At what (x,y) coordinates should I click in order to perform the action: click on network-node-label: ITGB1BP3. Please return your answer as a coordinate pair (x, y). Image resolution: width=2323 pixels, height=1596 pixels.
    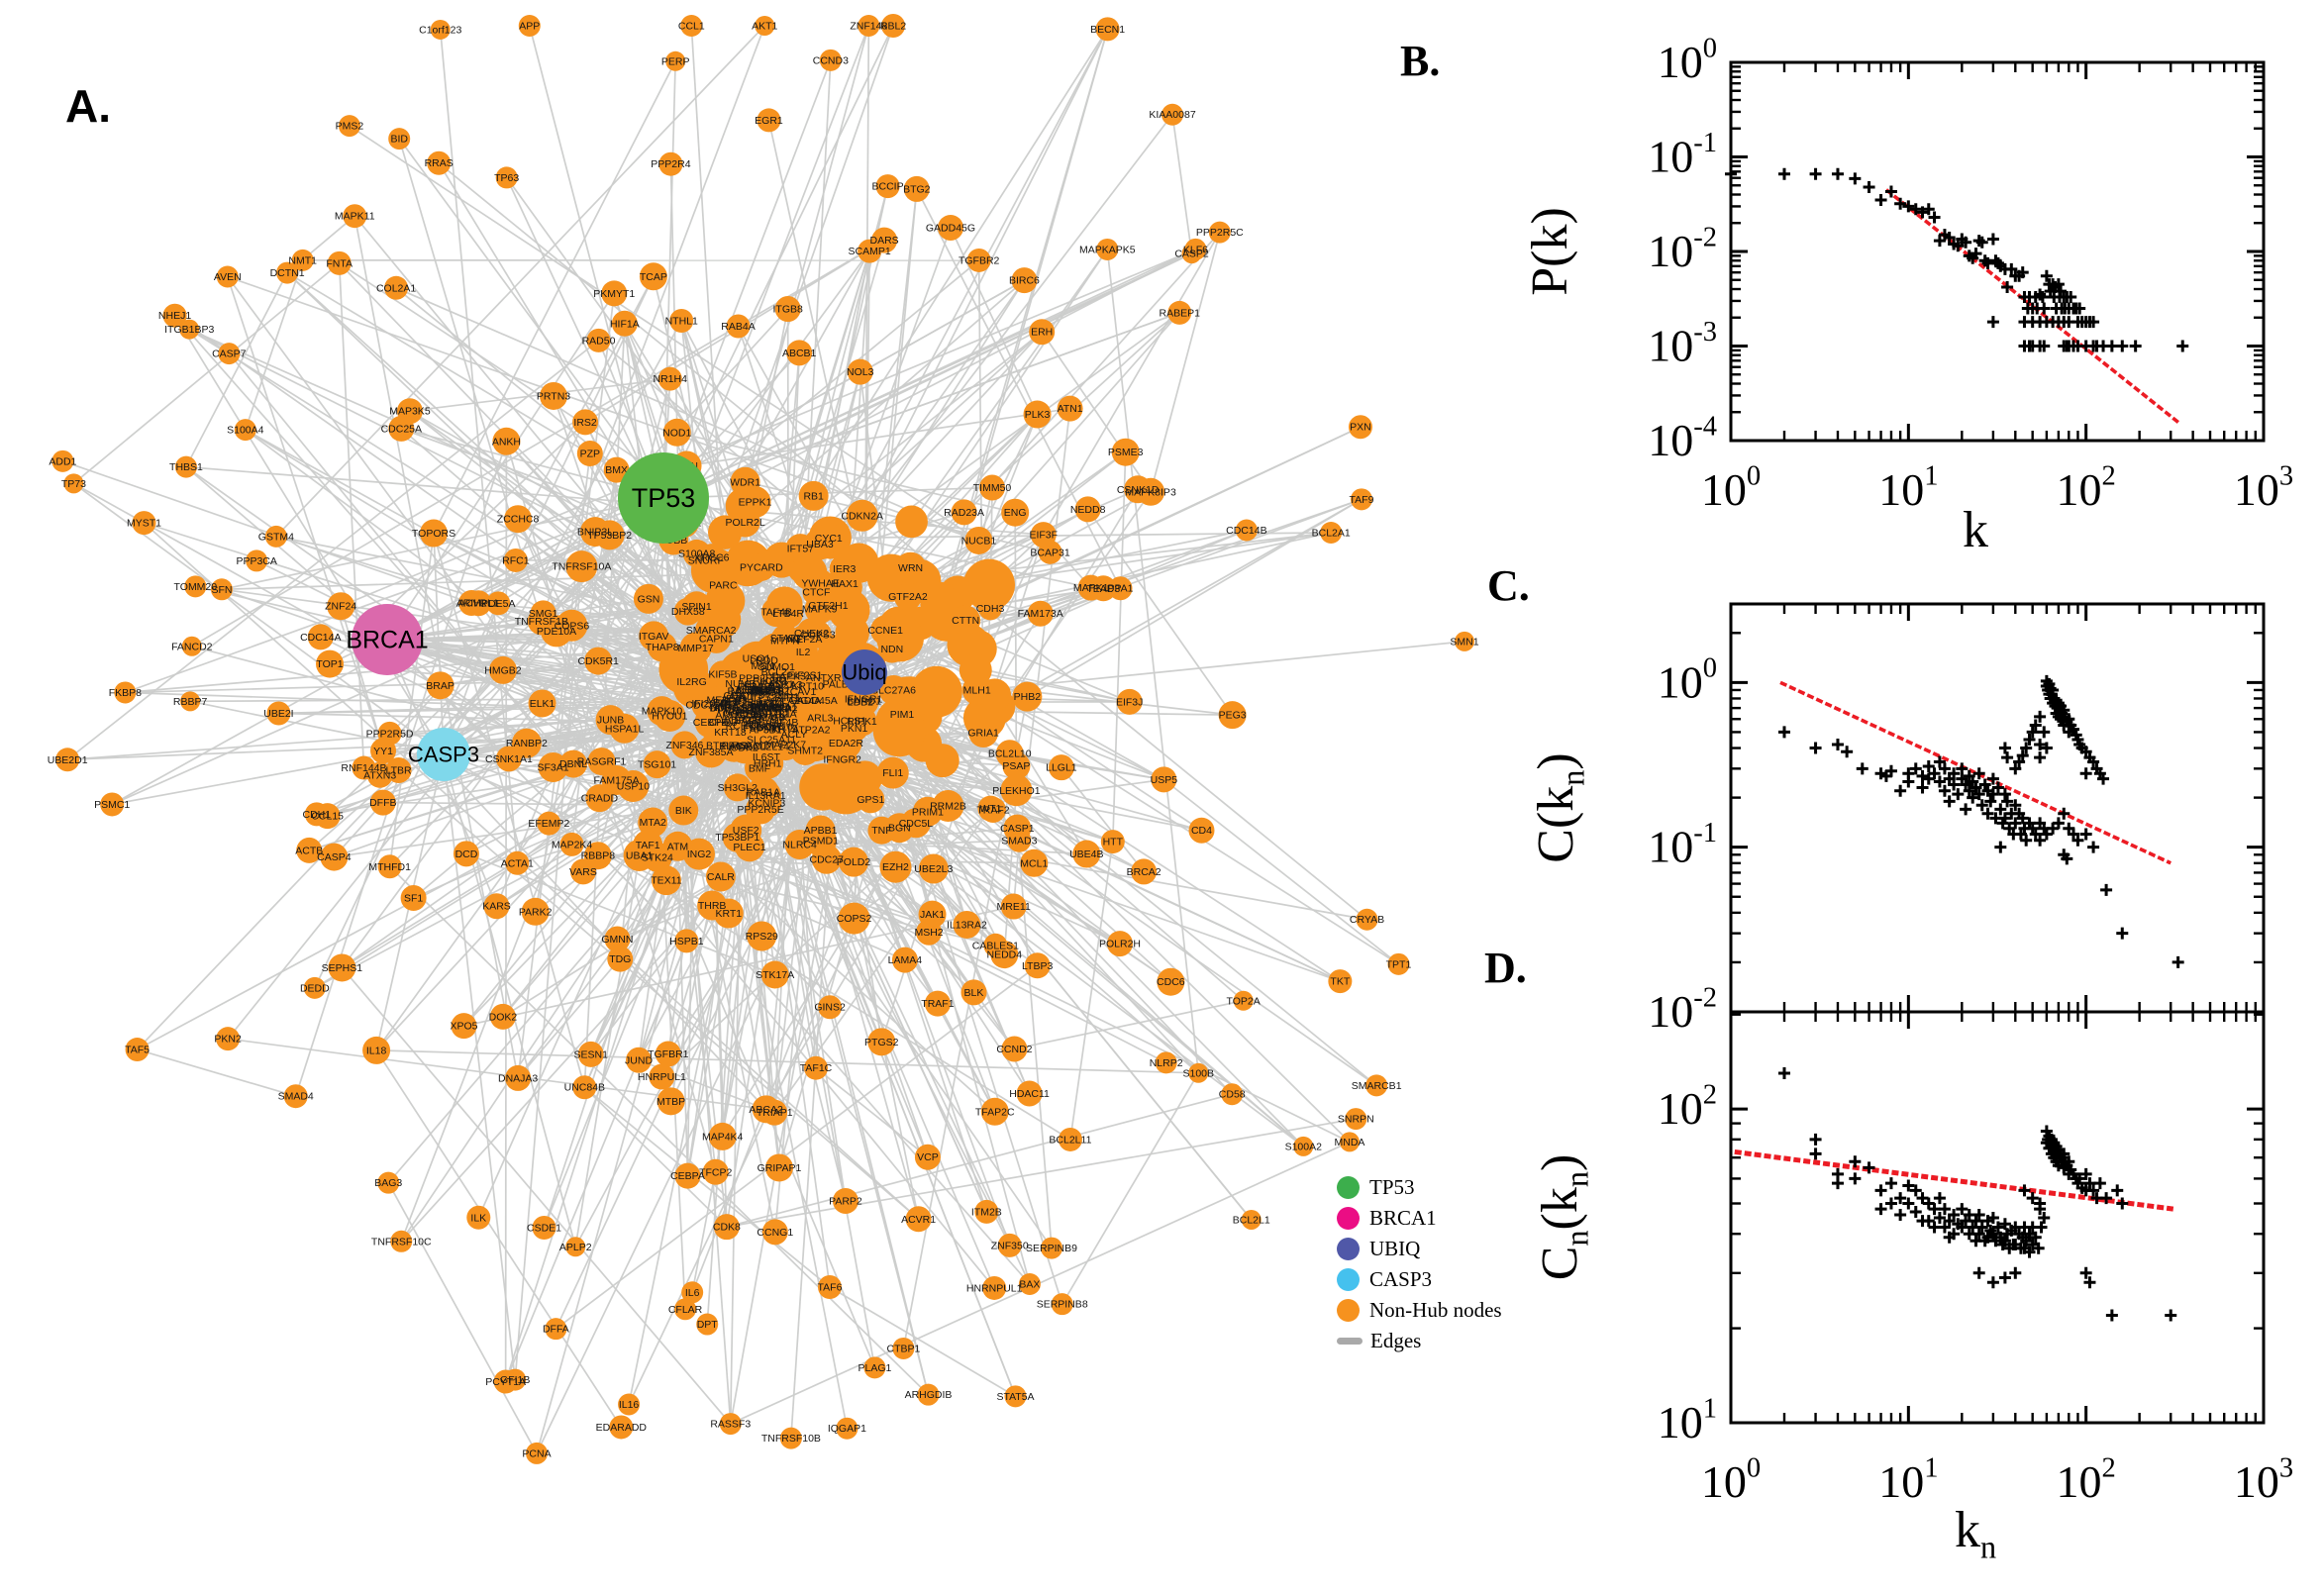
    Looking at the image, I should click on (189, 330).